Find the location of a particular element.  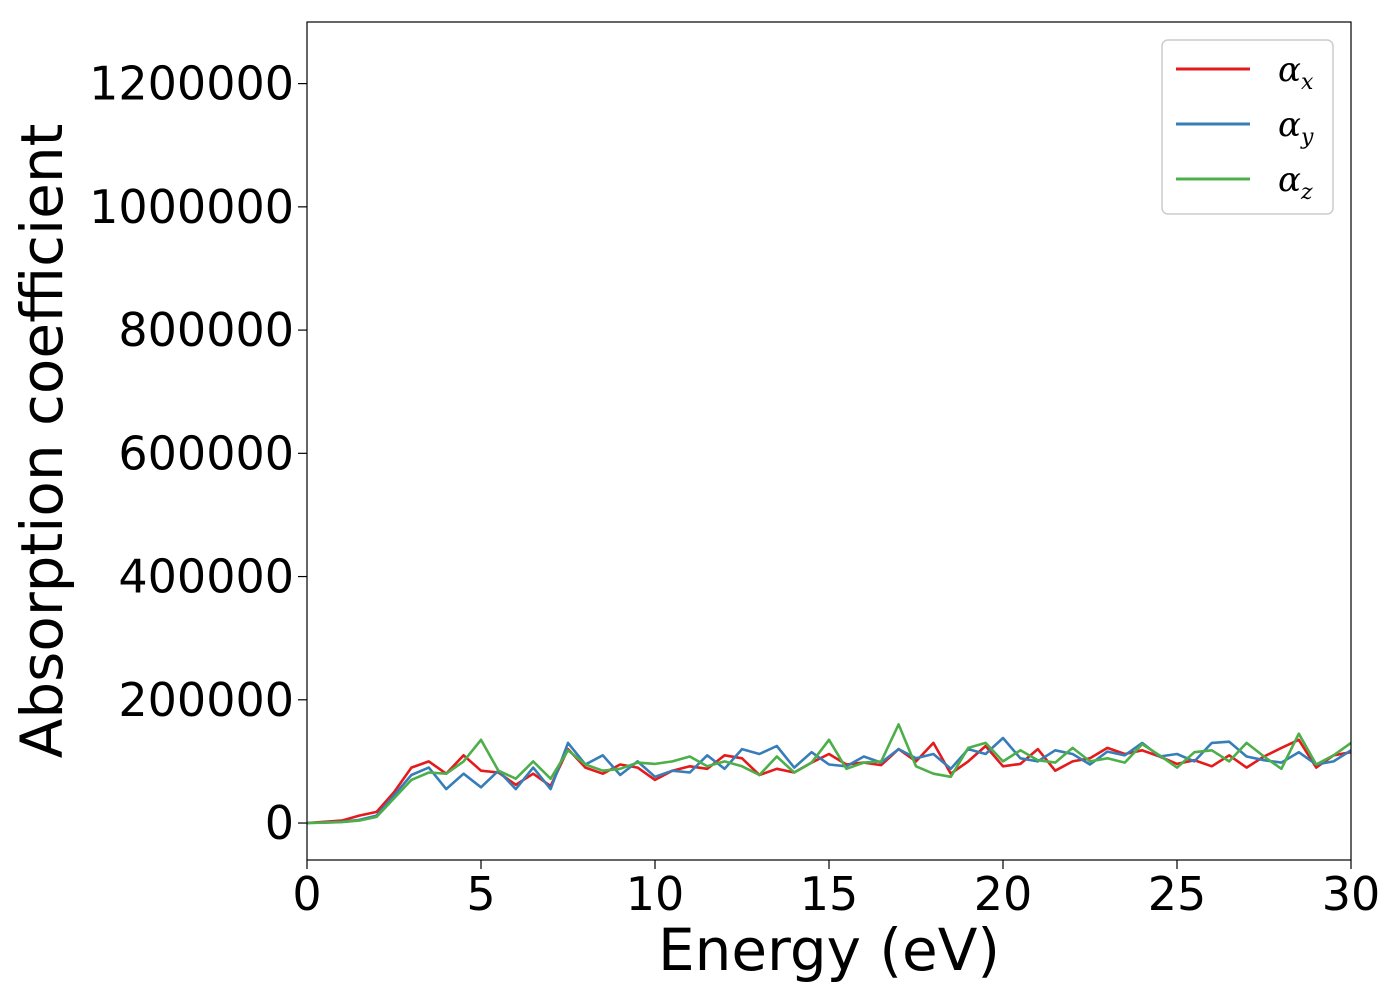

series-line-x is located at coordinates (829, 781).